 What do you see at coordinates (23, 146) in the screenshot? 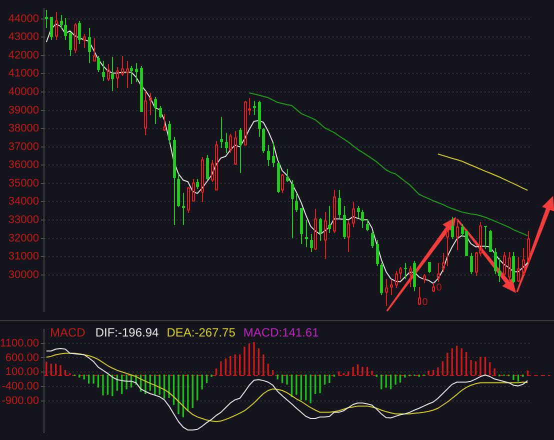
I see `y-tick-label: 37000` at bounding box center [23, 146].